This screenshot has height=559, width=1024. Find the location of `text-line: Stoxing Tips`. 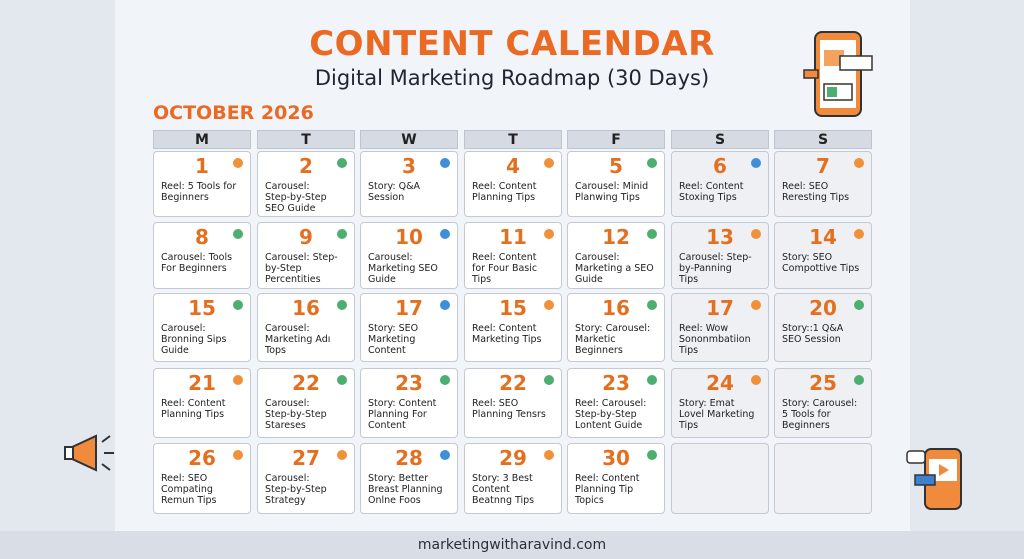

text-line: Stoxing Tips is located at coordinates (708, 197).